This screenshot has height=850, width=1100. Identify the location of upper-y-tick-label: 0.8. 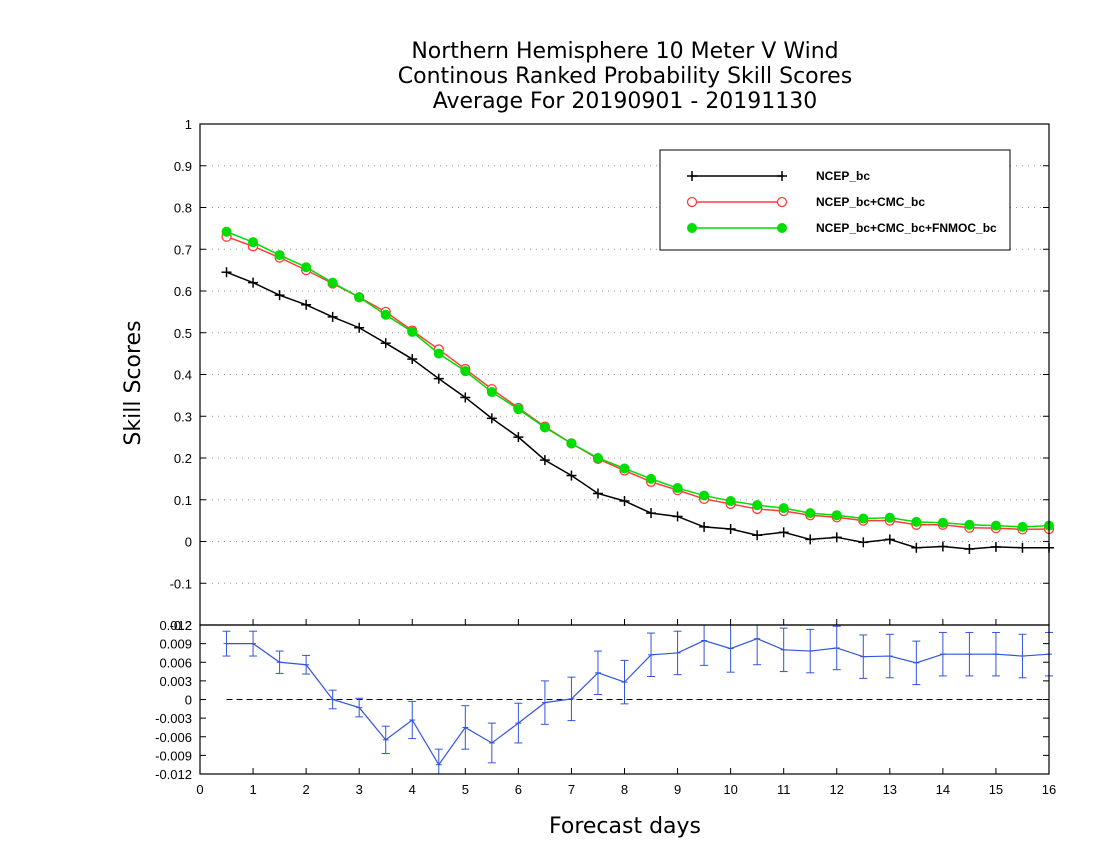
(183, 208).